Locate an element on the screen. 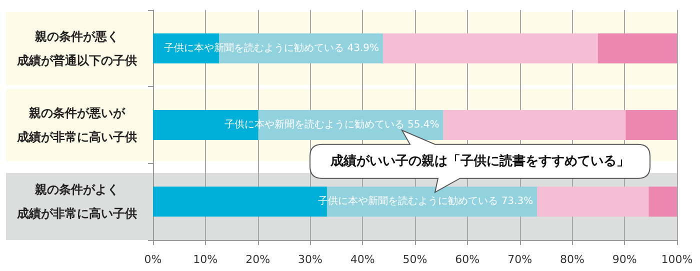  y-tick-label: 親の条件が悪く成績が普通以下の子供 is located at coordinates (76, 48).